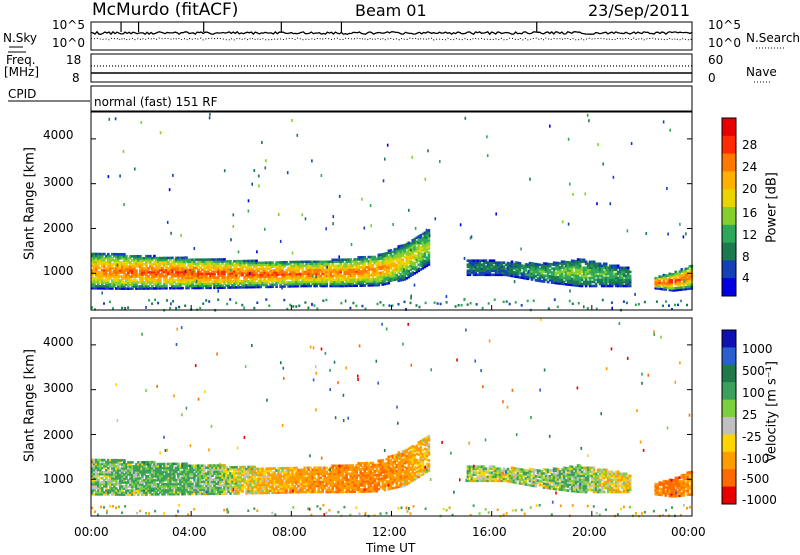 The image size is (800, 555). What do you see at coordinates (391, 68) in the screenshot?
I see `freq-panel` at bounding box center [391, 68].